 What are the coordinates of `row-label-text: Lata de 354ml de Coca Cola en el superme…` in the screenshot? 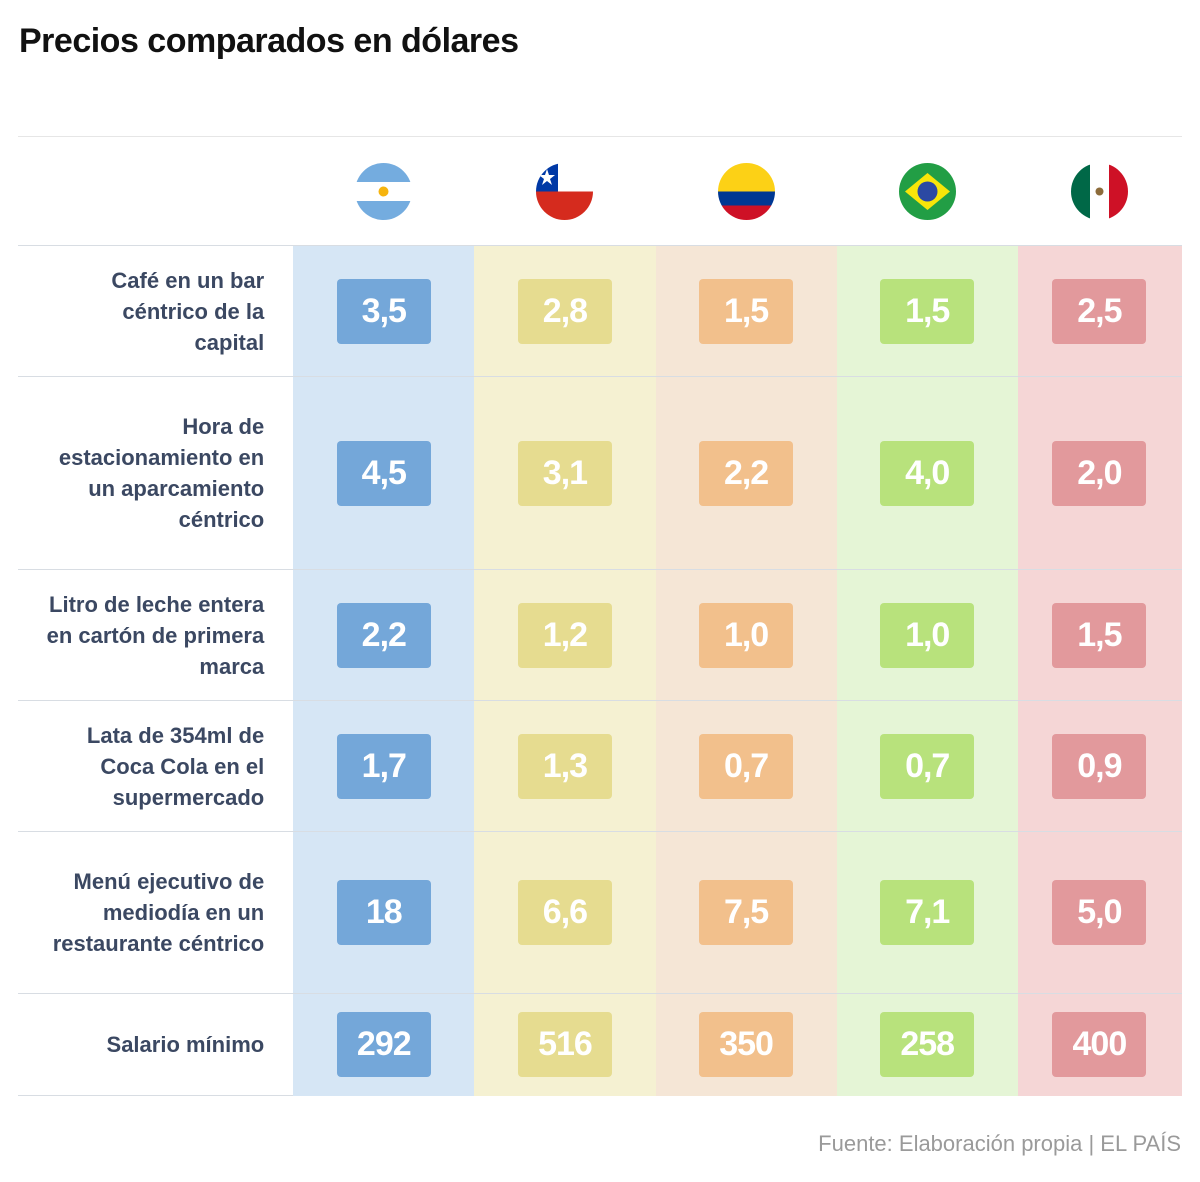 It's located at (175, 766).